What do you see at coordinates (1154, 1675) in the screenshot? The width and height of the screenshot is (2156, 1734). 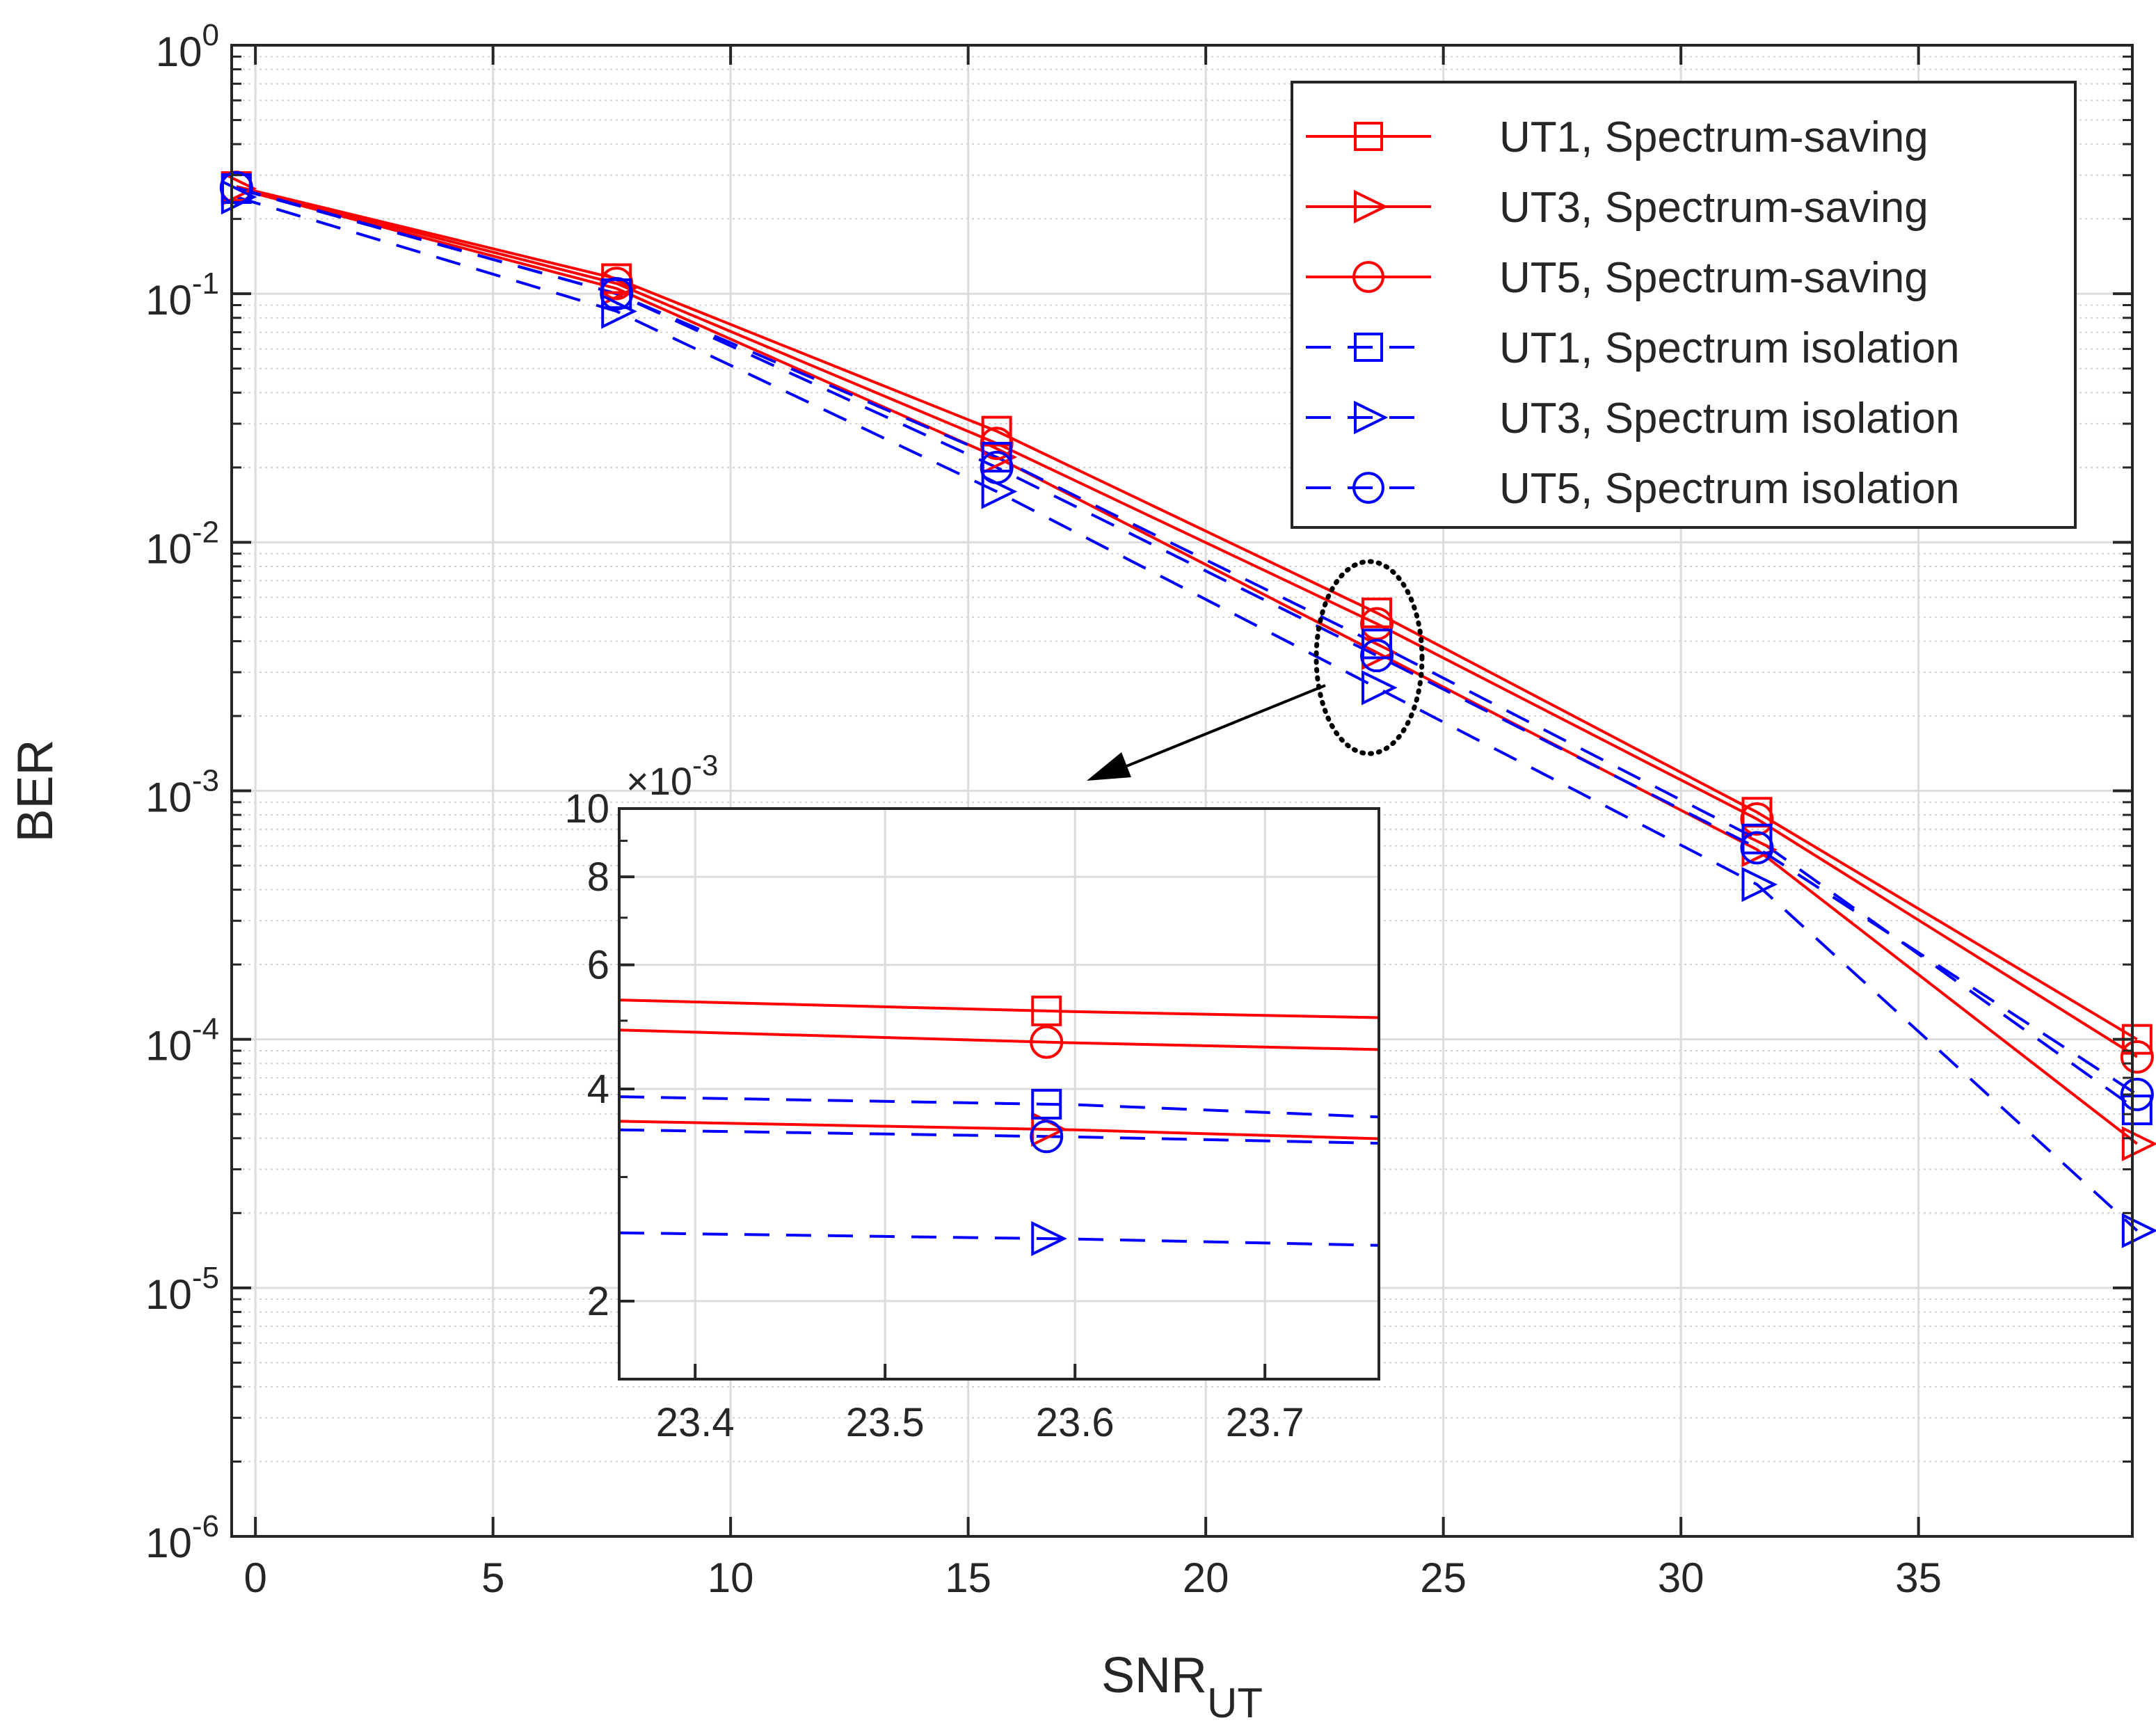 I see `x-axis-label-main: SNR` at bounding box center [1154, 1675].